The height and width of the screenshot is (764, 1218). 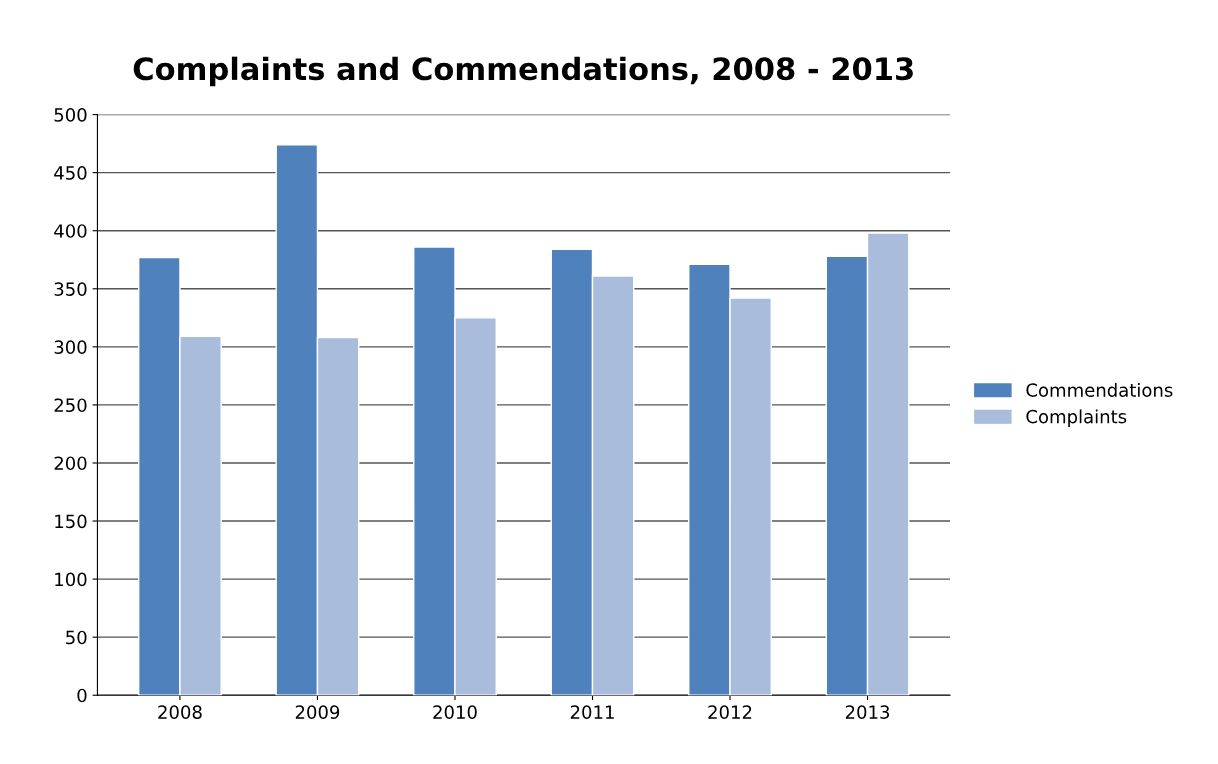 I want to click on x-tick-label: 2011, so click(x=592, y=712).